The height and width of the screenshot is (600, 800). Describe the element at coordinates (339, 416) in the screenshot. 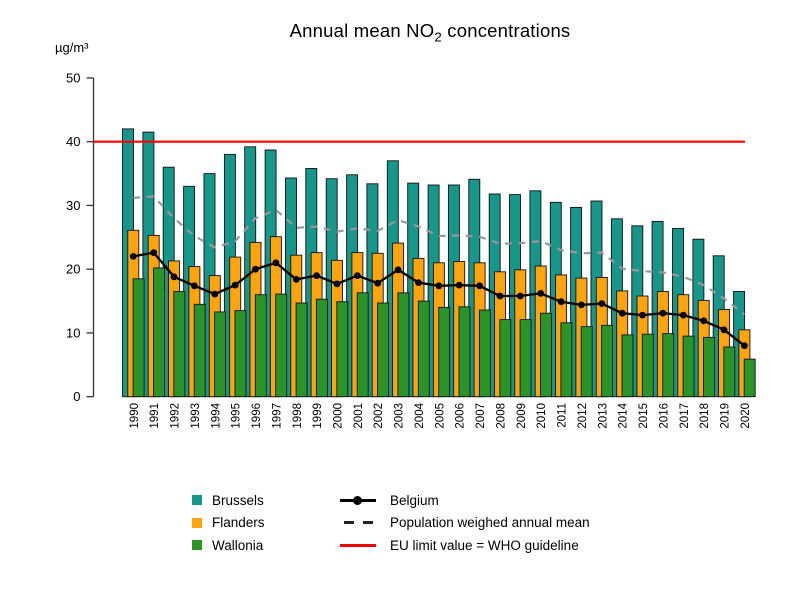

I see `x-axis-label-2000: 2000` at that location.